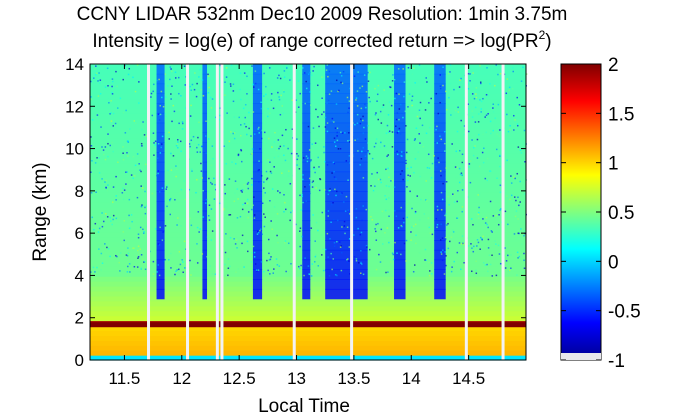  What do you see at coordinates (304, 406) in the screenshot?
I see `x-axis-label: Local Time` at bounding box center [304, 406].